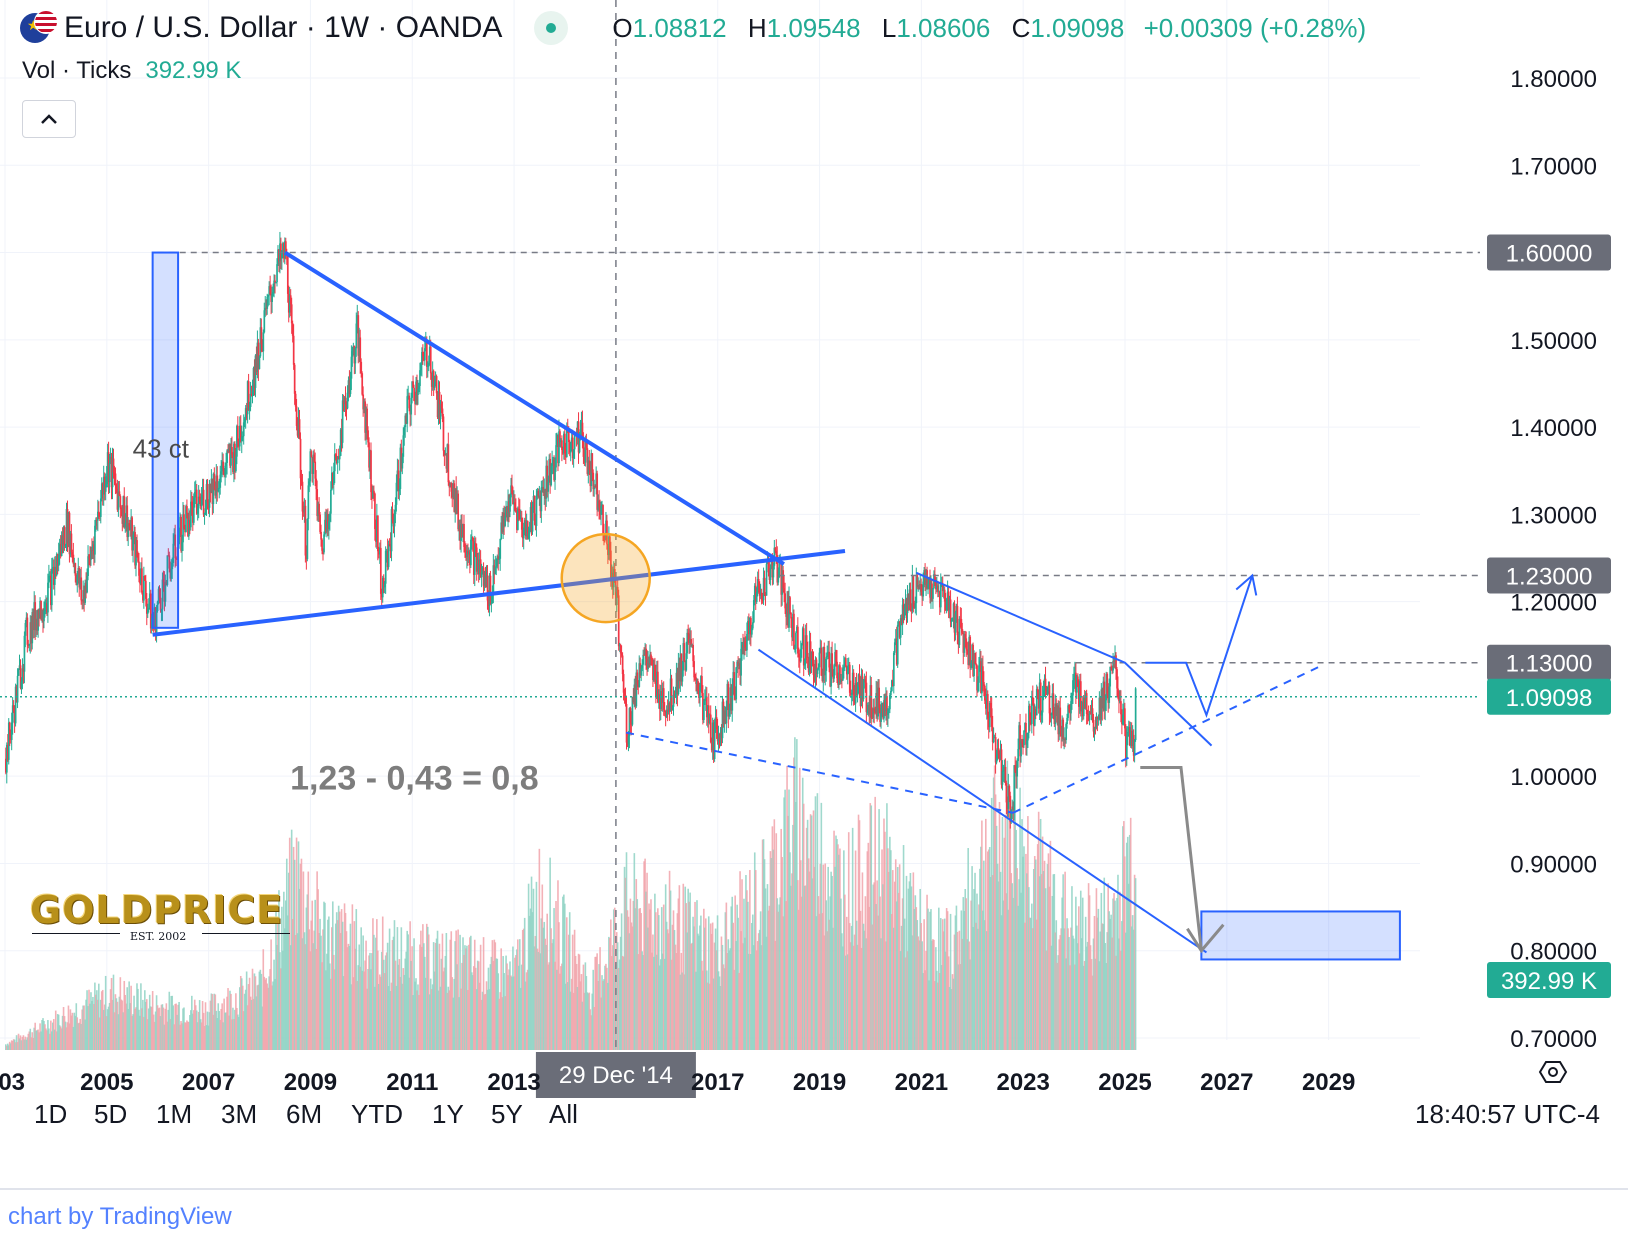 Image resolution: width=1628 pixels, height=1242 pixels. Describe the element at coordinates (563, 1114) in the screenshot. I see `timeframe-all: All` at that location.